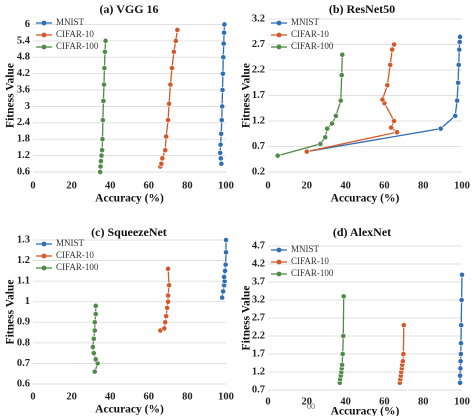  Describe the element at coordinates (23, 89) in the screenshot. I see `y-tick-label: 3.6` at that location.